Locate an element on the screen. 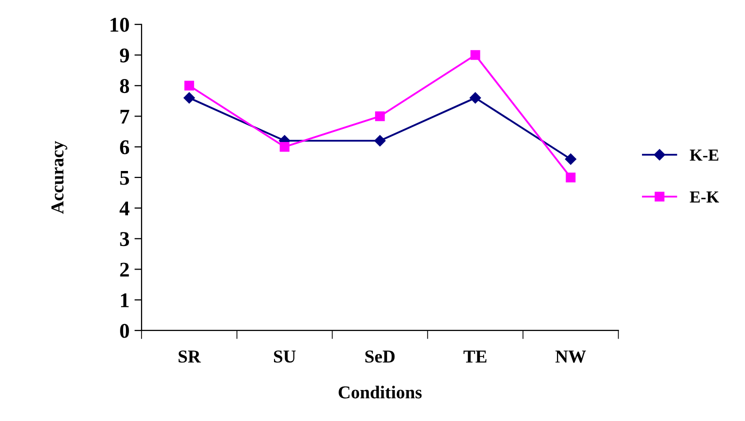  y-tick-label: 0 is located at coordinates (124, 331).